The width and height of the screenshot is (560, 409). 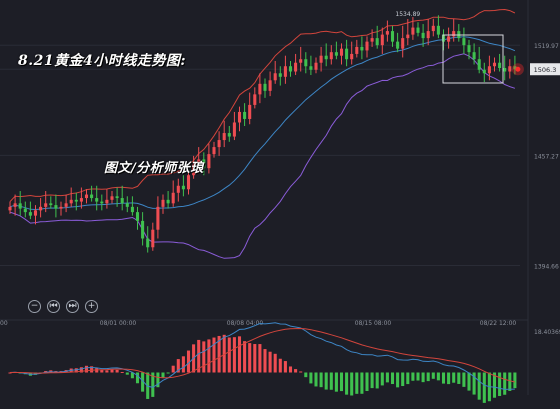 What do you see at coordinates (53, 306) in the screenshot?
I see `skip-back-icon: ⏮` at bounding box center [53, 306].